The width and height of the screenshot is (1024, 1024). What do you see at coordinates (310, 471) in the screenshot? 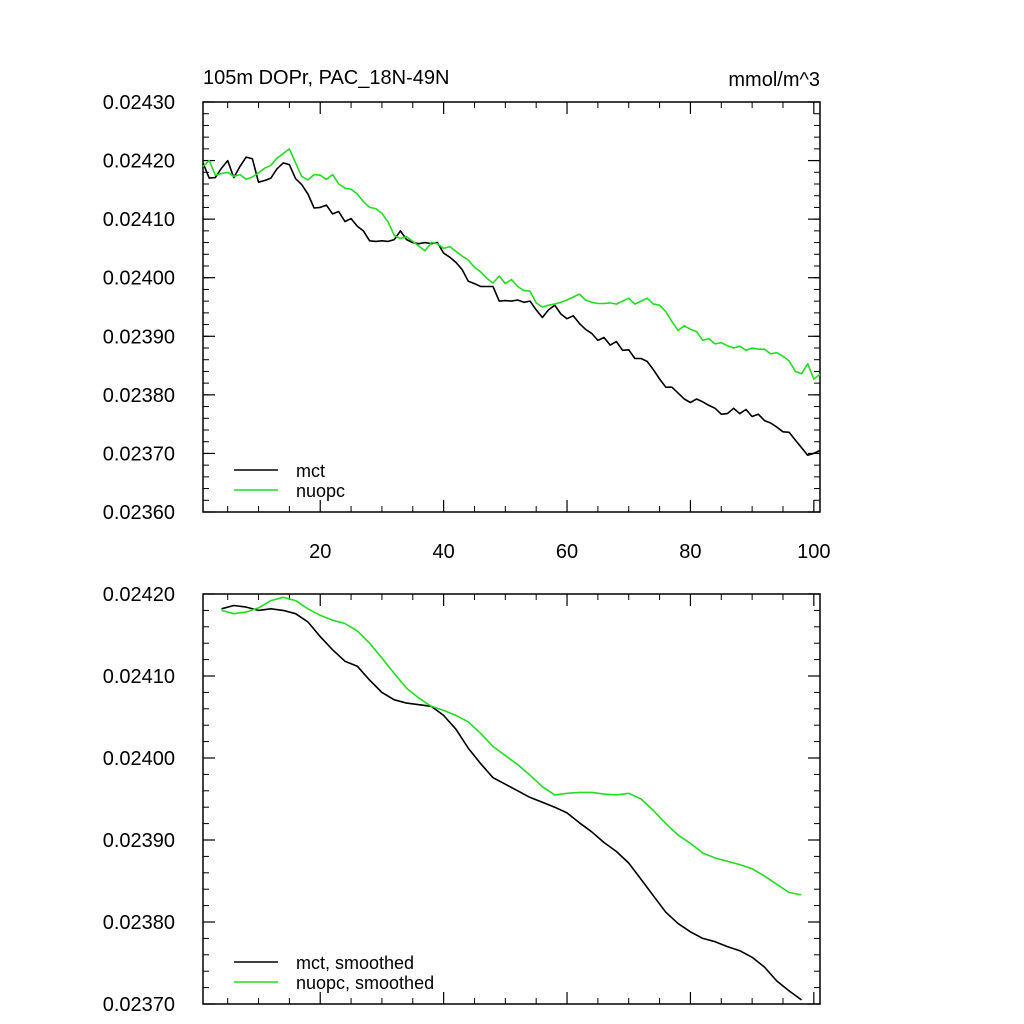
I see `legend-label-mct: mct` at bounding box center [310, 471].